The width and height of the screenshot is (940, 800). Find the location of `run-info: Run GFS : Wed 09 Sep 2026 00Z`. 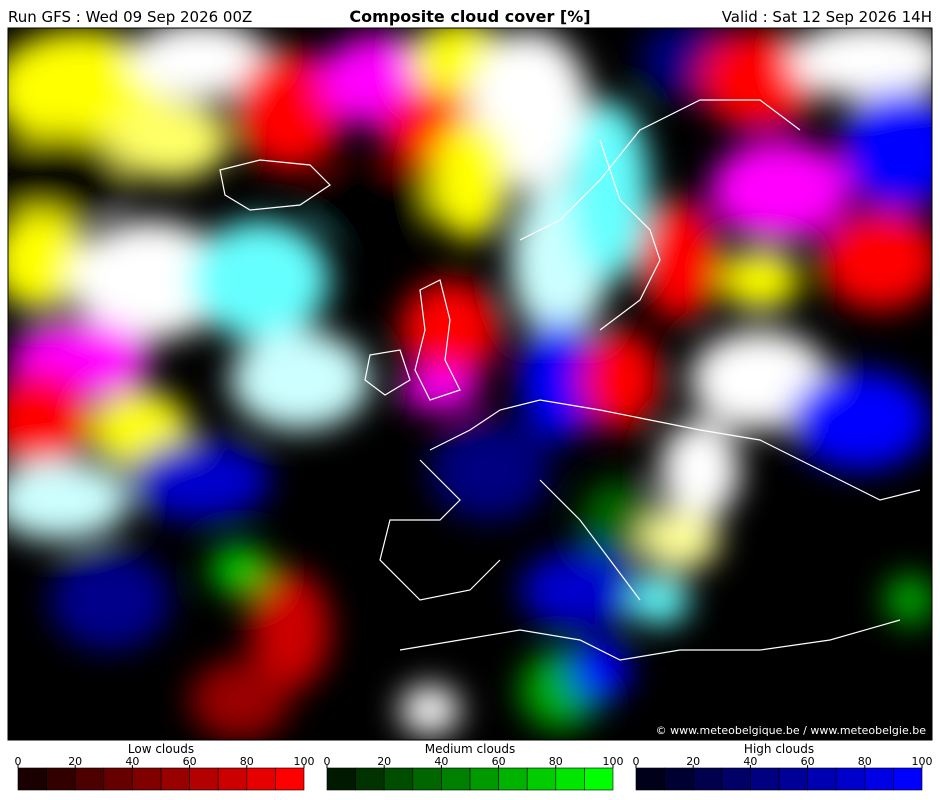

run-info: Run GFS : Wed 09 Sep 2026 00Z is located at coordinates (130, 17).